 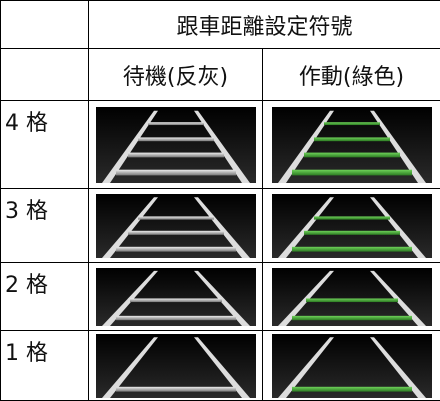 What do you see at coordinates (176, 75) in the screenshot?
I see `column-header: 待機(反灰)` at bounding box center [176, 75].